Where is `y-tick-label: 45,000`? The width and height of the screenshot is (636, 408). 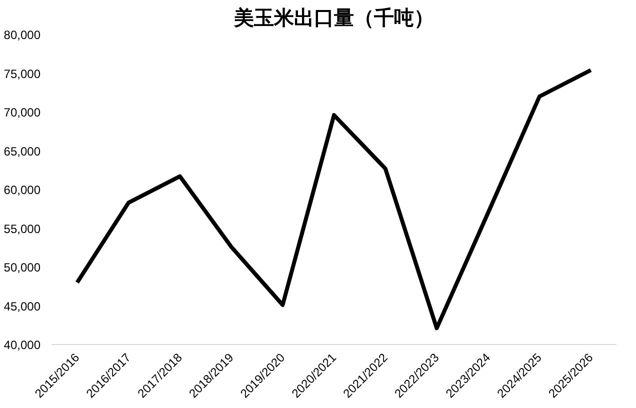
y-tick-label: 45,000 is located at coordinates (22, 306).